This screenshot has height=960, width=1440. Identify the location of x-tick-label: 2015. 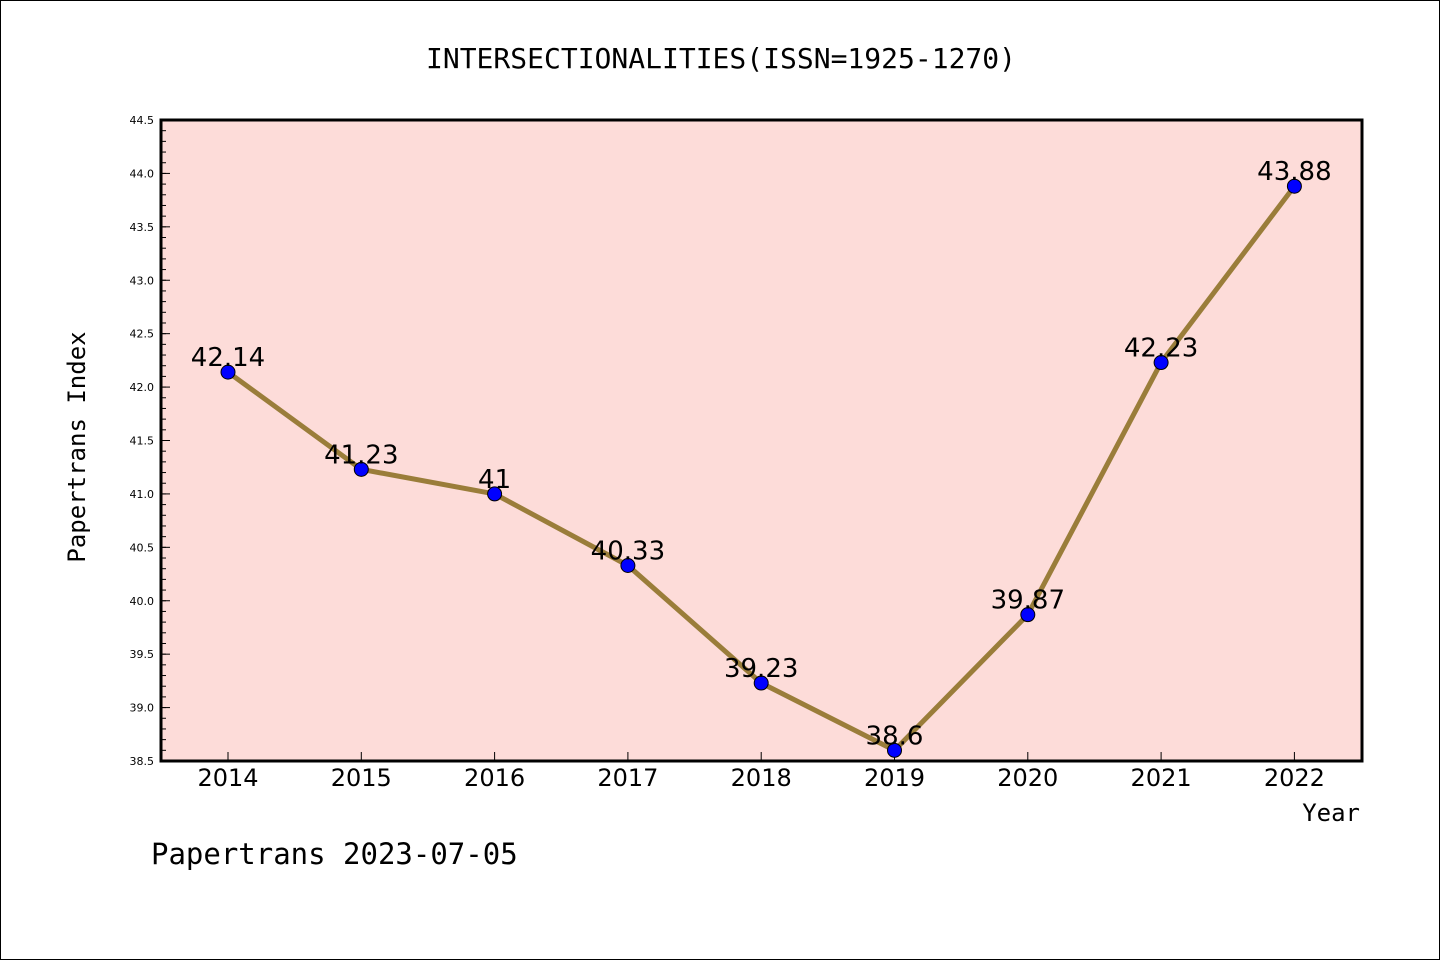
(361, 778).